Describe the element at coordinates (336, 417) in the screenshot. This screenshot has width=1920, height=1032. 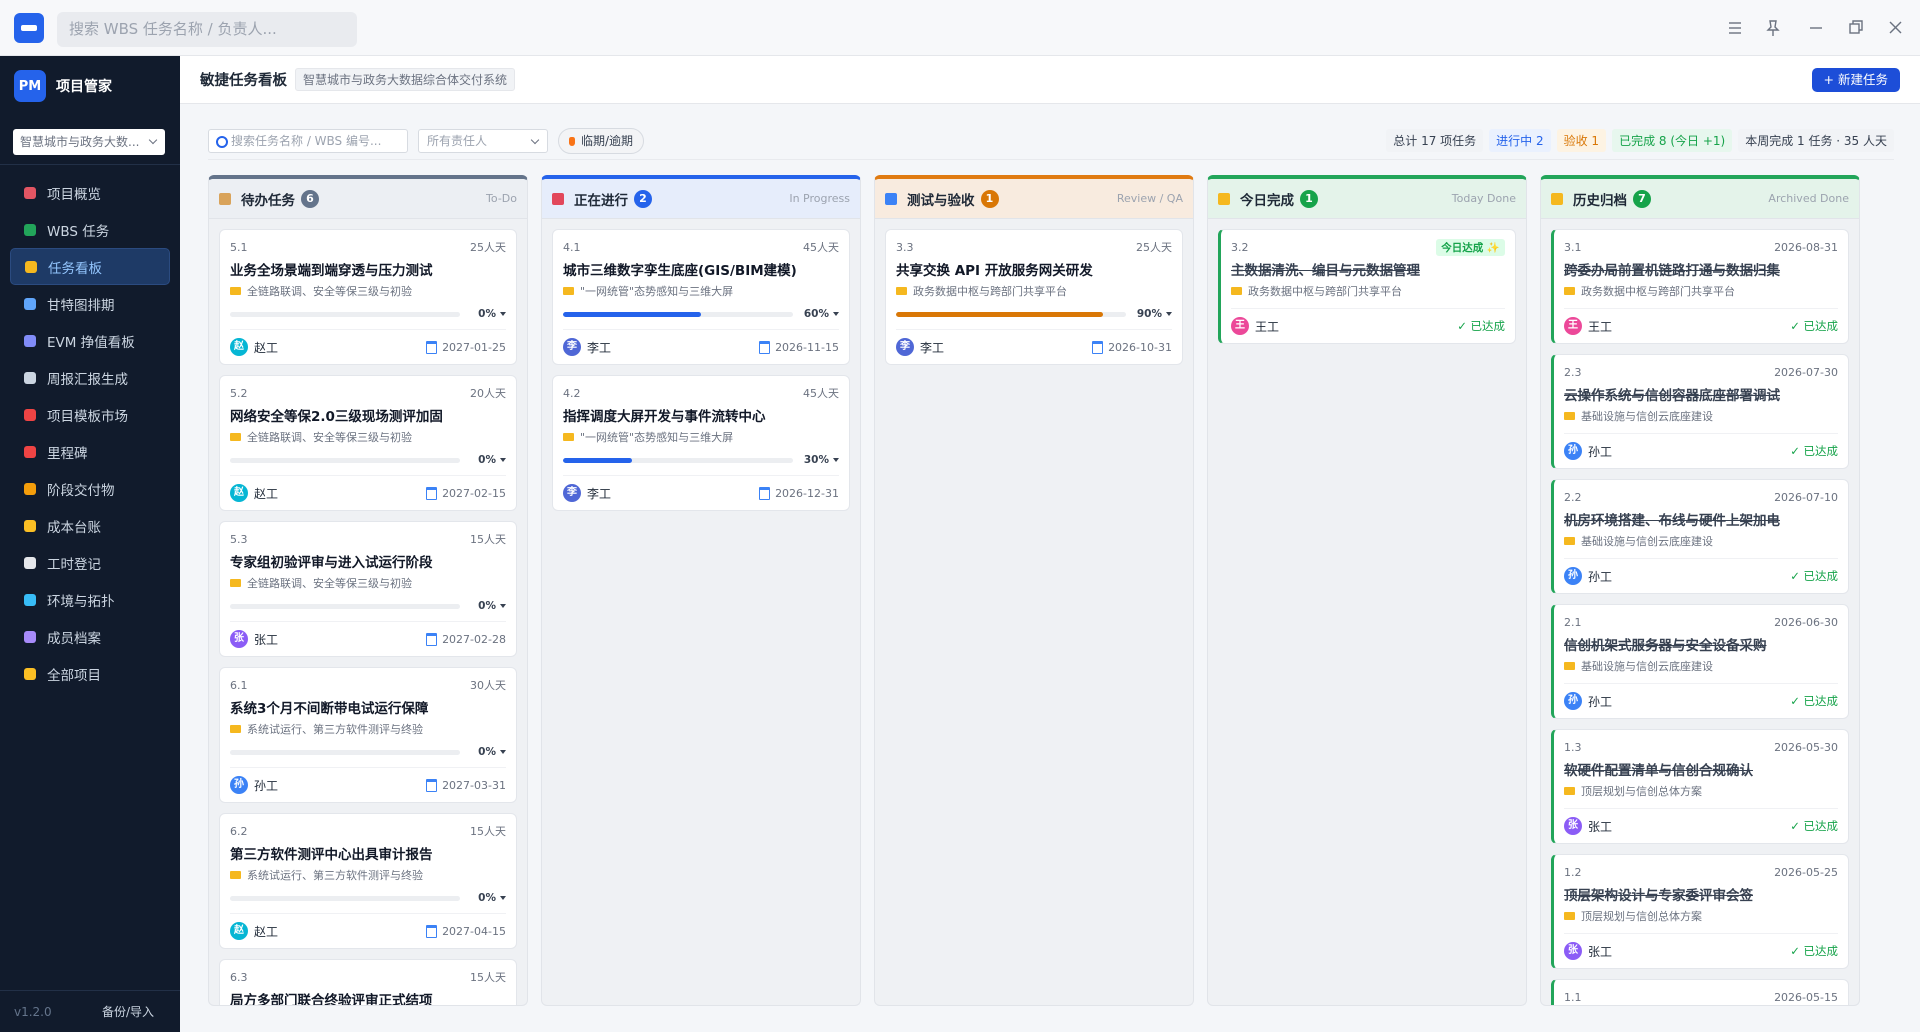
I see `task-title: 网络安全等保2.0三级现场测评加固` at that location.